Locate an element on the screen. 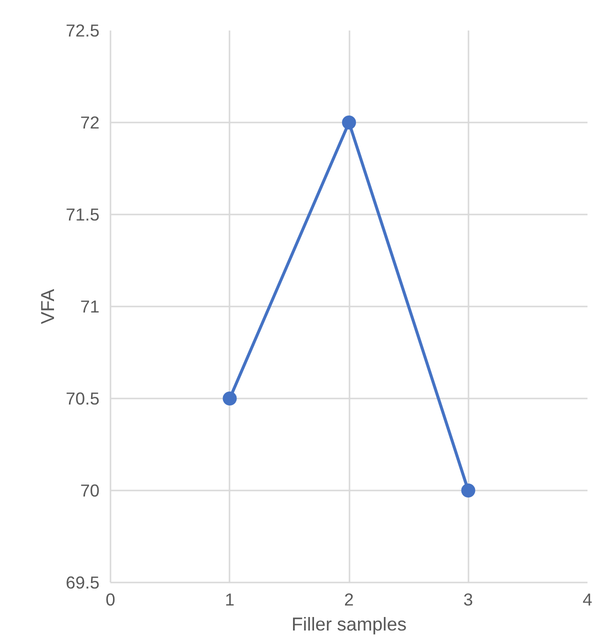 Image resolution: width=612 pixels, height=637 pixels. y-tick-label: 72.5 is located at coordinates (83, 30).